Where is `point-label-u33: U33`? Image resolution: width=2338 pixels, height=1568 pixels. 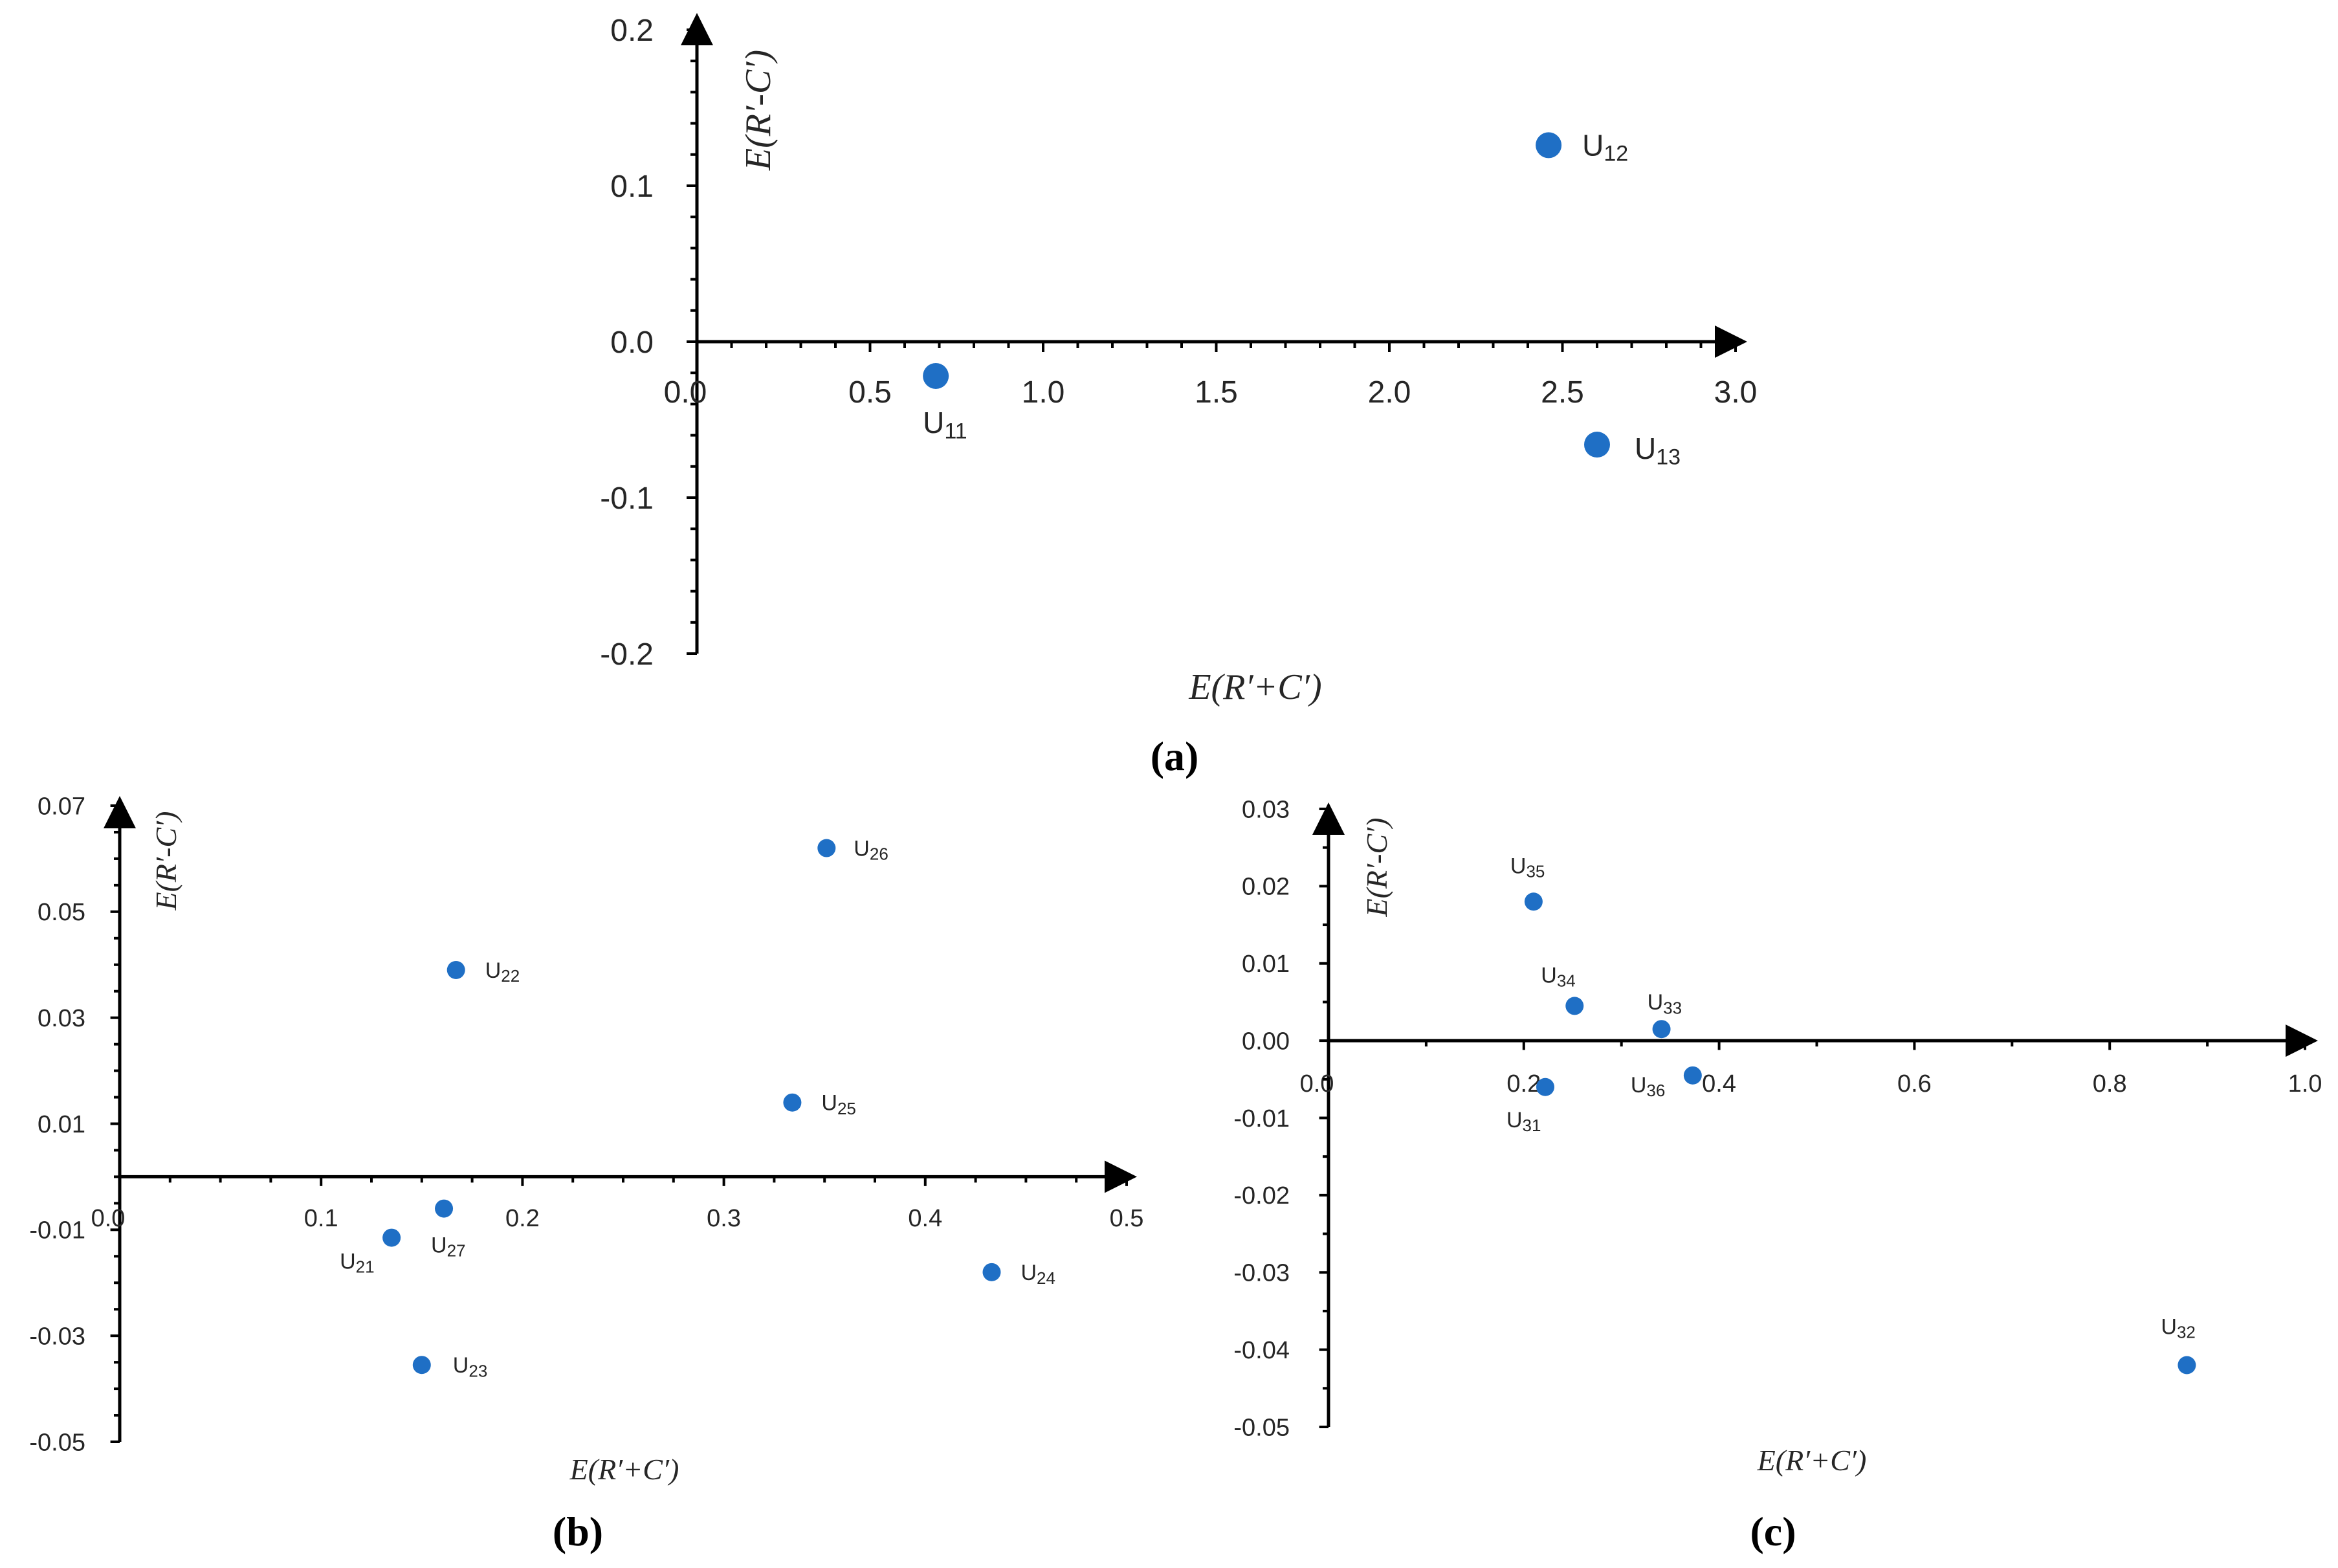 point-label-u33: U33 is located at coordinates (1665, 1003).